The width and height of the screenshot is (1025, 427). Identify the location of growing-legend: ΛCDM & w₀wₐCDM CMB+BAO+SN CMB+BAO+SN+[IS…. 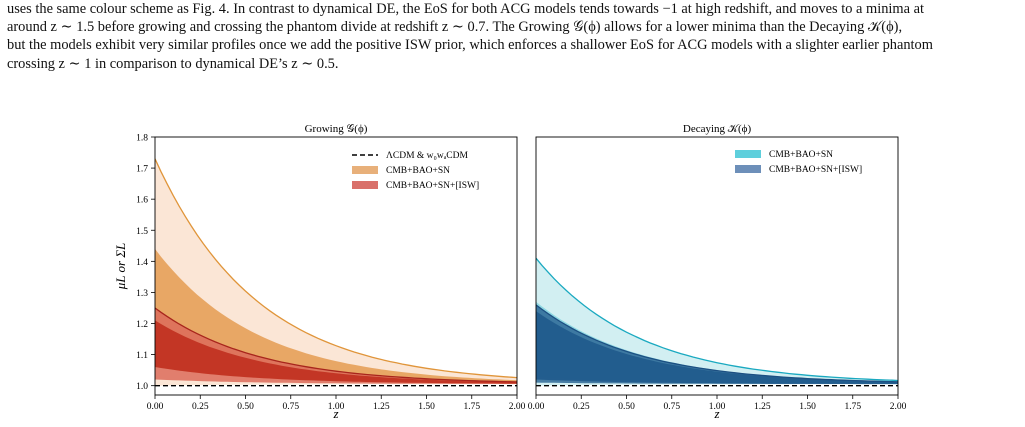
(415, 171).